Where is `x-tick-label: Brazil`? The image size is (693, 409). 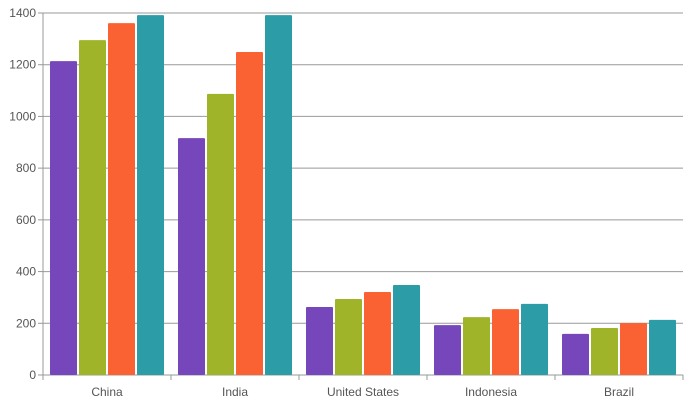
x-tick-label: Brazil is located at coordinates (619, 392).